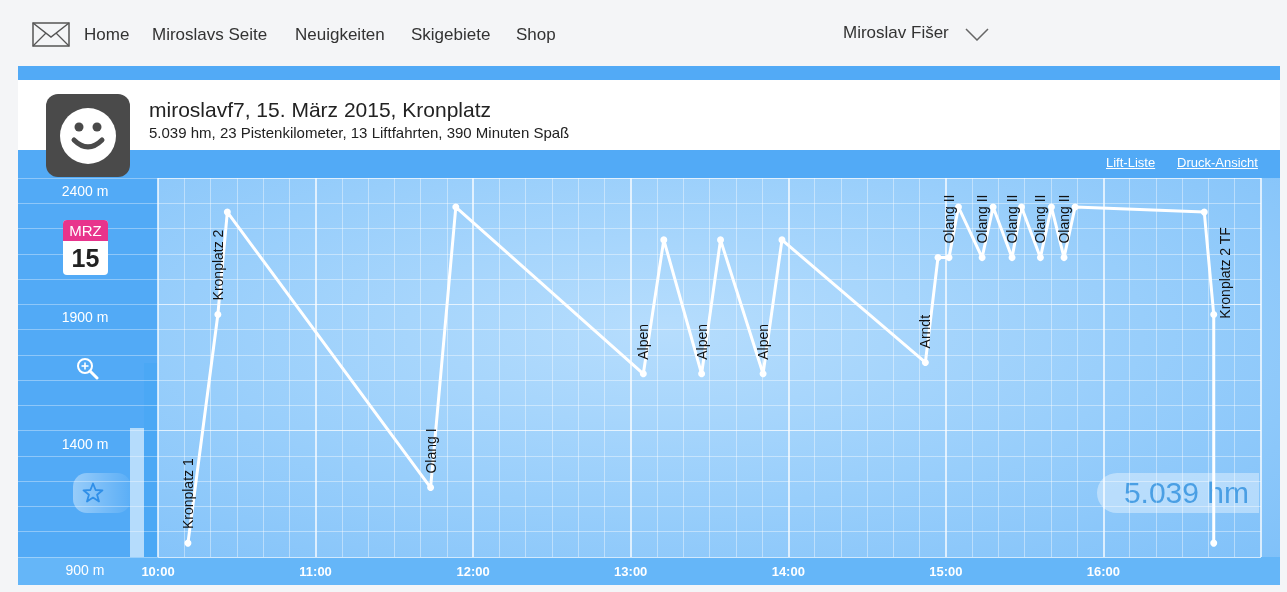 This screenshot has height=592, width=1287. Describe the element at coordinates (451, 35) in the screenshot. I see `text: Skigebiete` at that location.